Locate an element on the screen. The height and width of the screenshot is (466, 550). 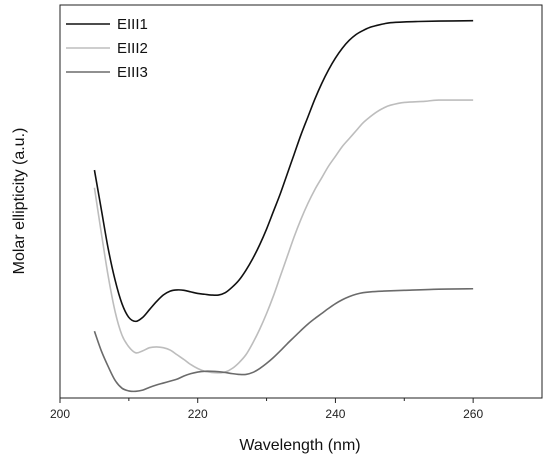
legend-label-eiii1: EIII1 is located at coordinates (132, 24).